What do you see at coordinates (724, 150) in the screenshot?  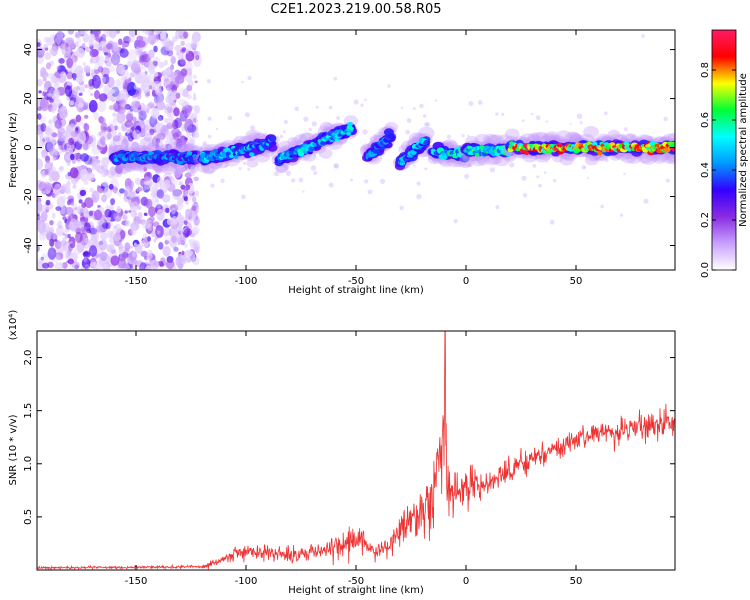 I see `colorbar-bar` at bounding box center [724, 150].